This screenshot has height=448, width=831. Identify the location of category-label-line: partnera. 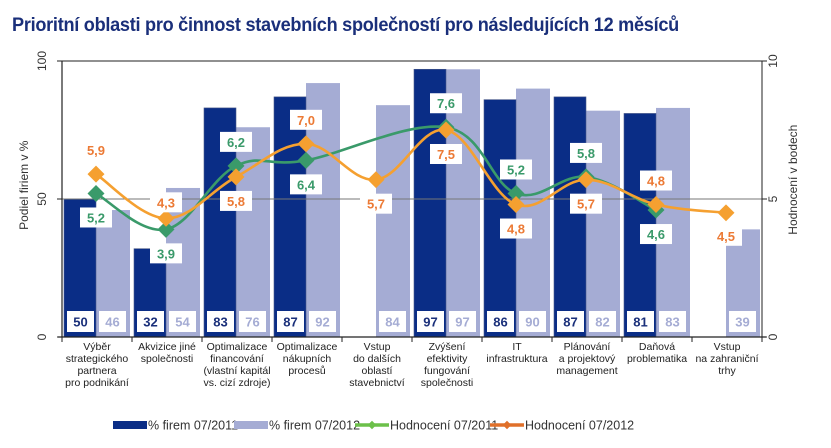
(96, 371).